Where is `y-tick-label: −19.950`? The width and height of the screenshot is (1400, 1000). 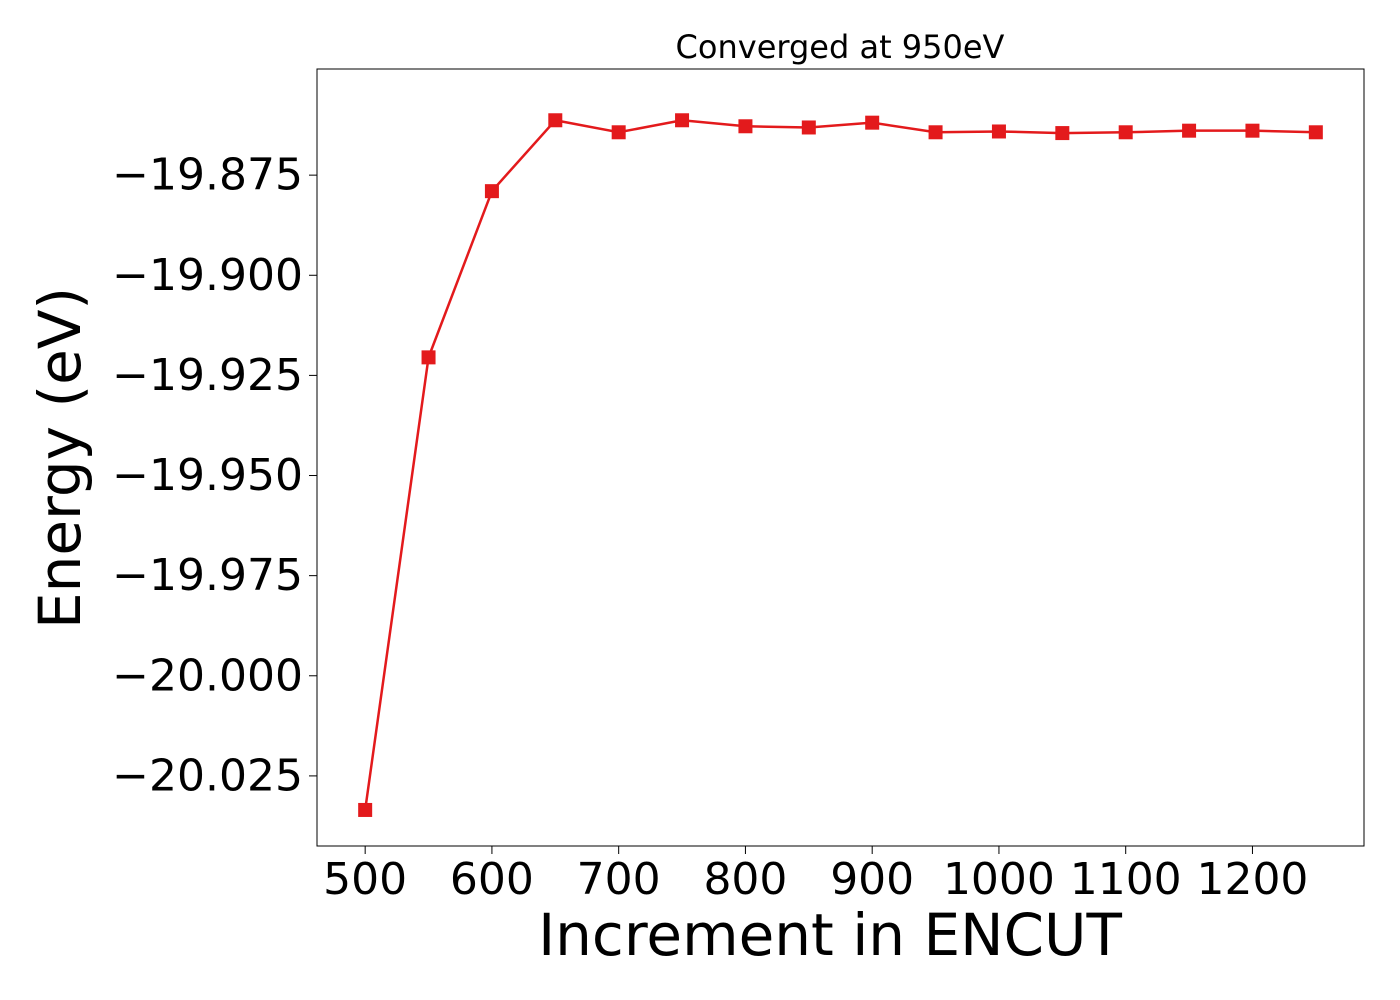
y-tick-label: −19.950 is located at coordinates (207, 475).